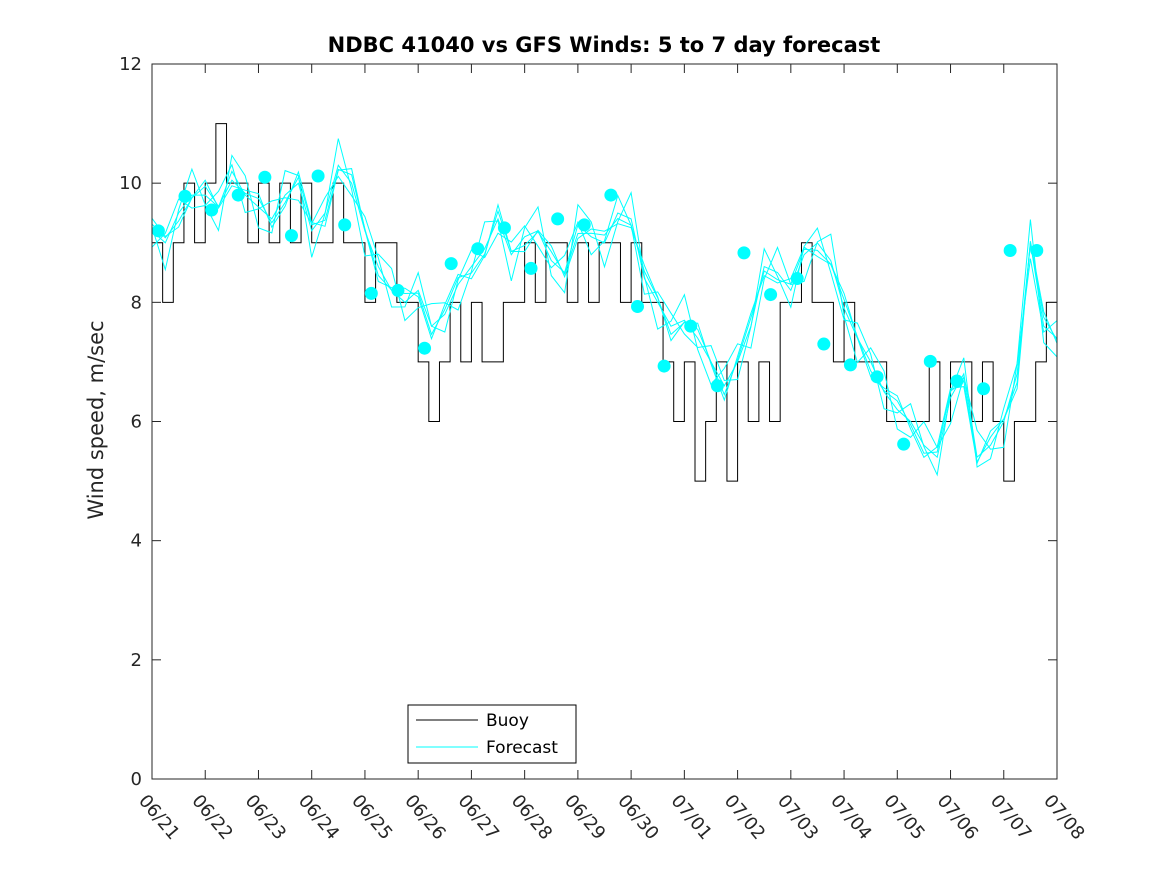  What do you see at coordinates (318, 817) in the screenshot?
I see `x-tick-label: 06/24` at bounding box center [318, 817].